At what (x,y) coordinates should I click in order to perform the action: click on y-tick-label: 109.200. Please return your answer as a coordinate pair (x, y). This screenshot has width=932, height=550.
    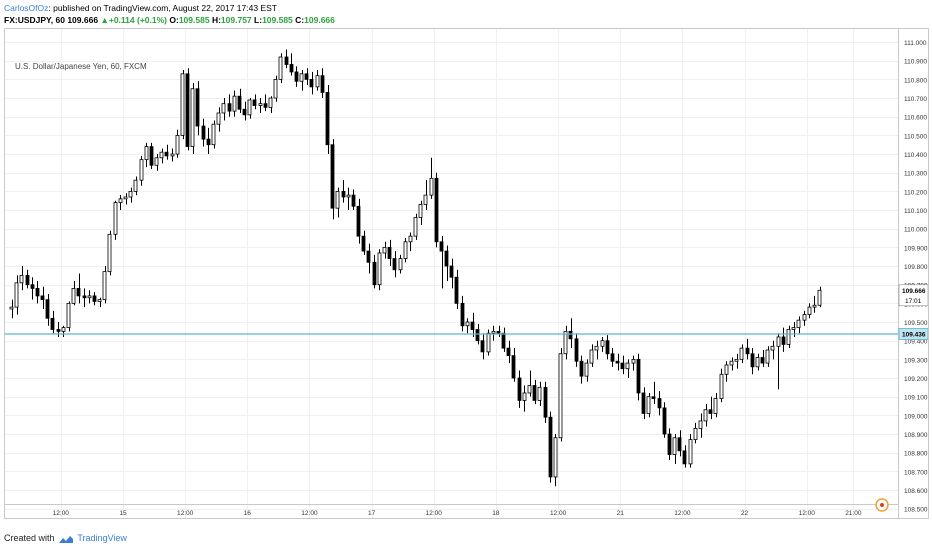
    Looking at the image, I should click on (916, 379).